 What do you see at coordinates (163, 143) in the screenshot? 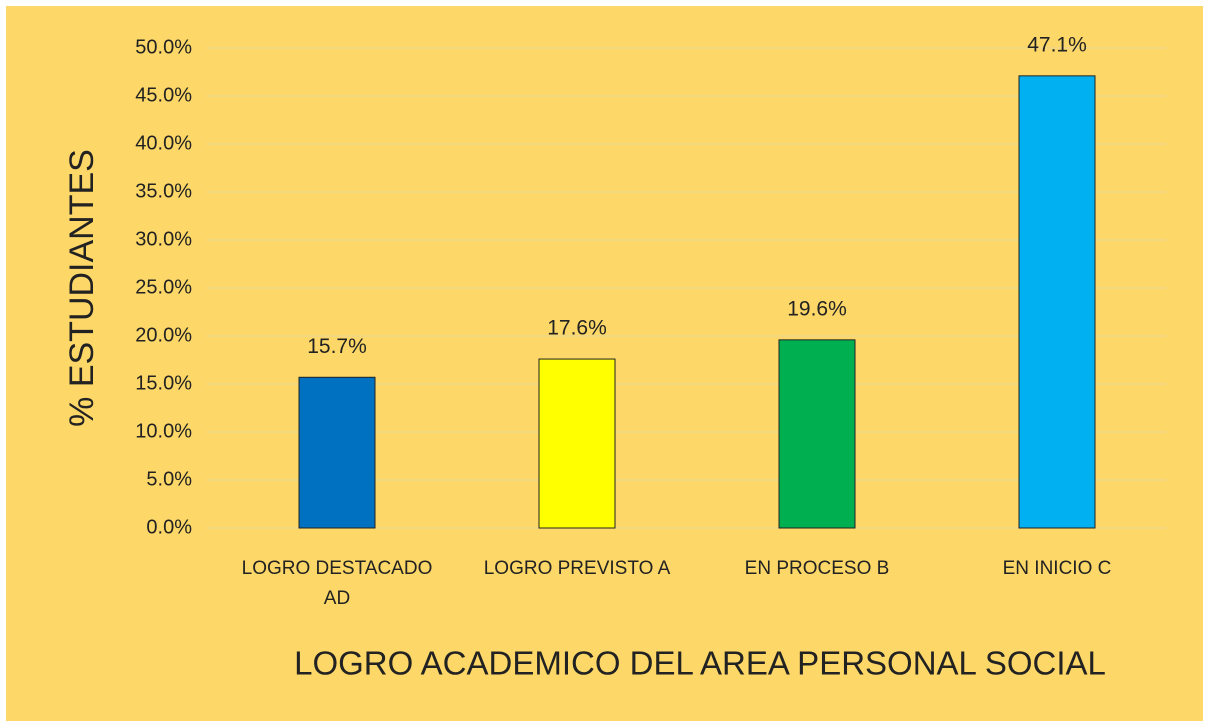
I see `y-tick-label: 40.0%` at bounding box center [163, 143].